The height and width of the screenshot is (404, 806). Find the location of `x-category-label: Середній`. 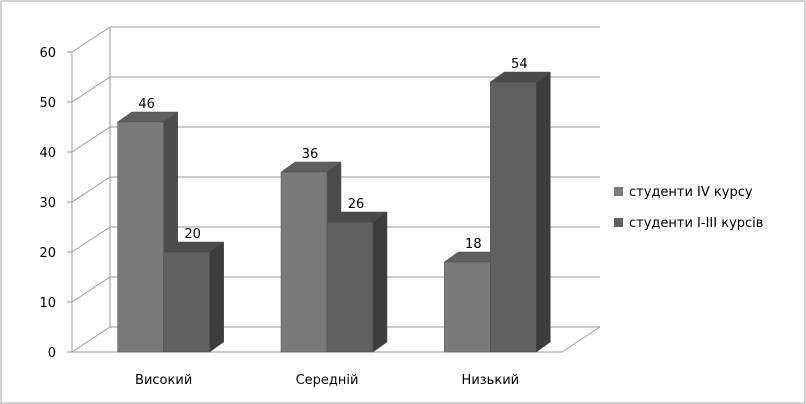

x-category-label: Середній is located at coordinates (327, 380).